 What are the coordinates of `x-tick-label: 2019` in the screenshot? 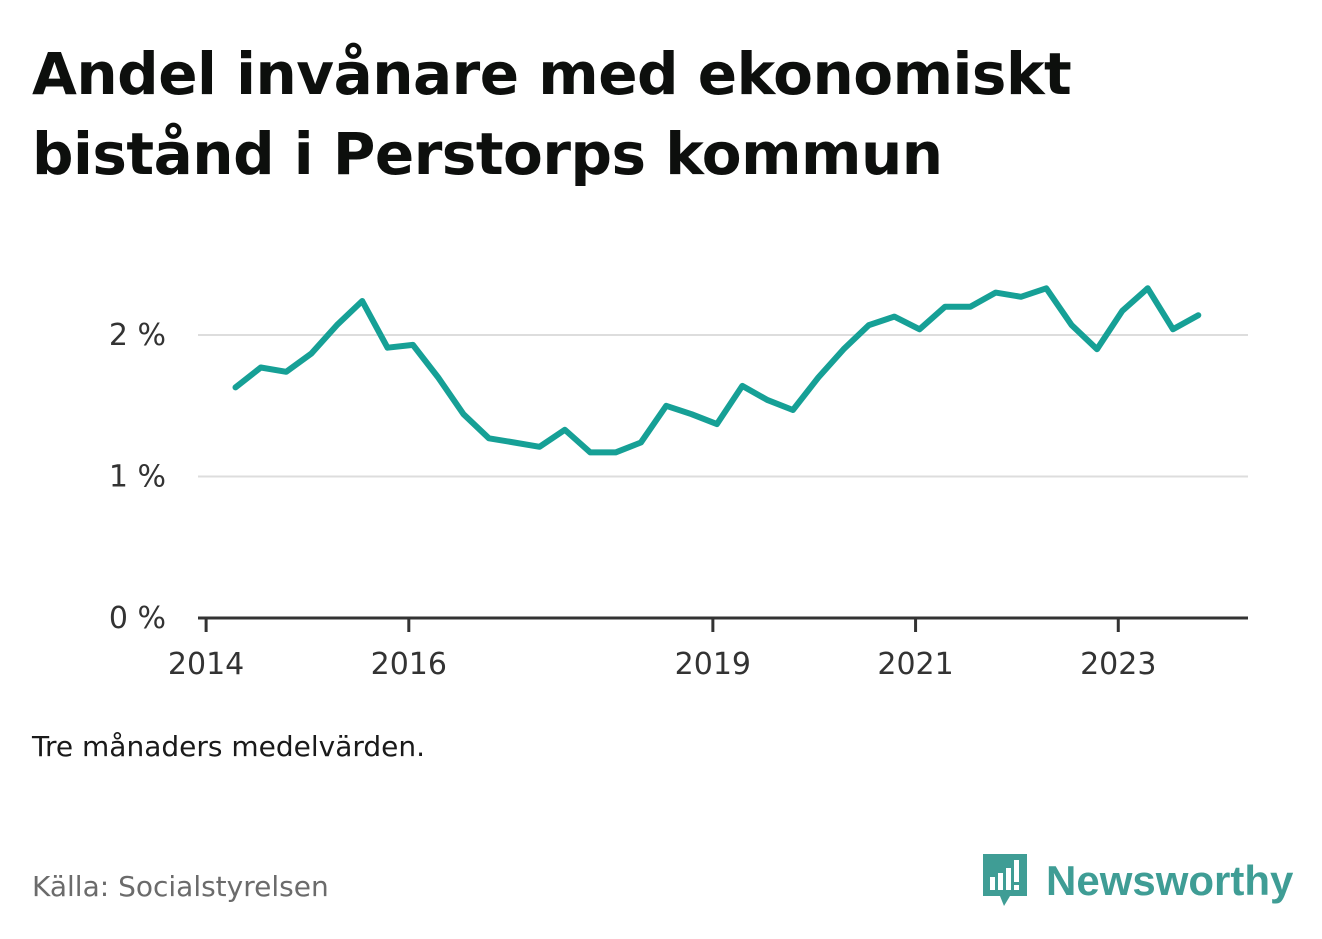 It's located at (713, 664).